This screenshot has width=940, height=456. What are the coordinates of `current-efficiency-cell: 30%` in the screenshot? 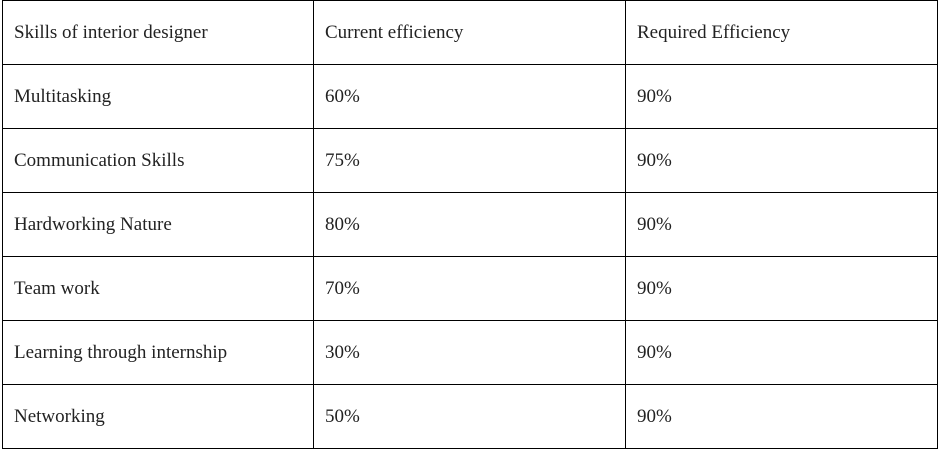 It's located at (469, 352).